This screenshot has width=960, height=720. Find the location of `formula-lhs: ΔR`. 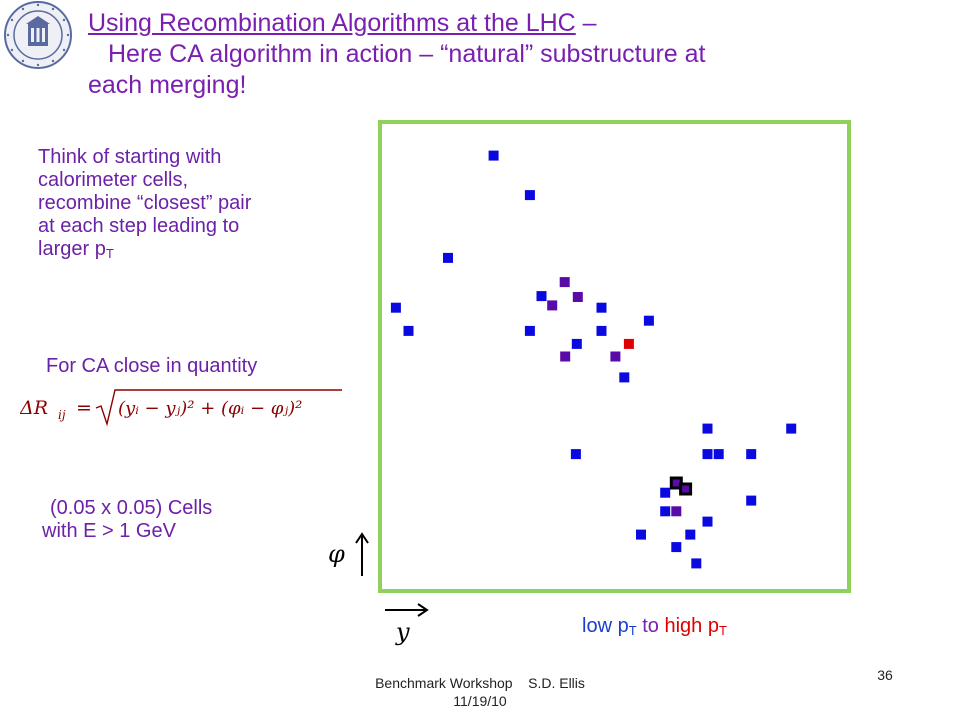

formula-lhs: ΔR is located at coordinates (34, 408).